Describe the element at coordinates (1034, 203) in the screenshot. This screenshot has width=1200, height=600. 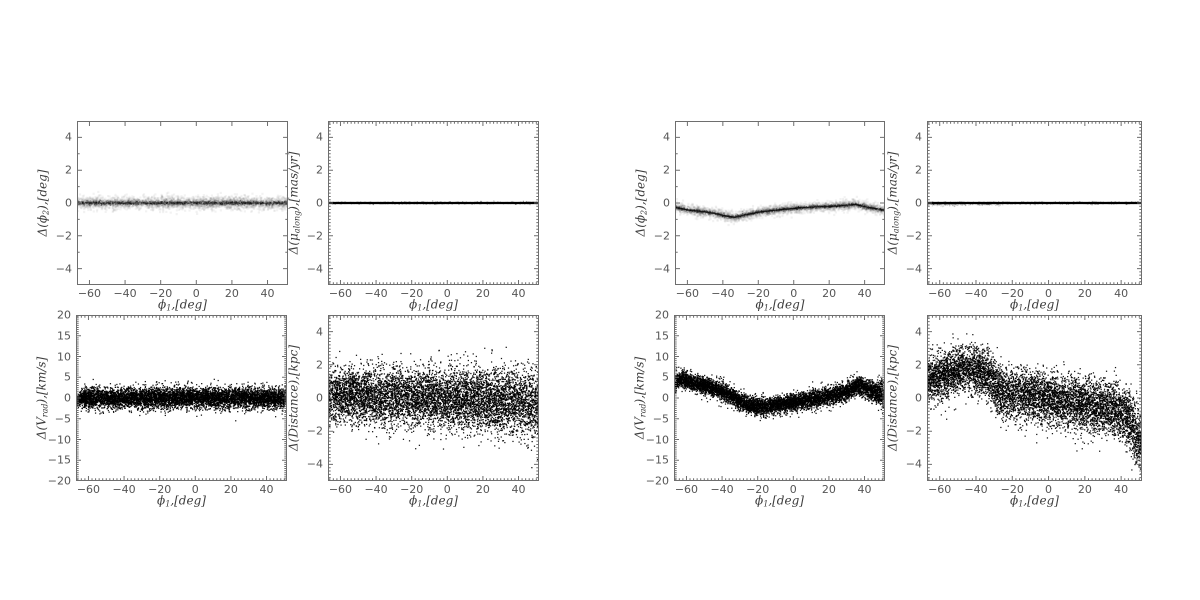
I see `right-delta-mu-along-canvas` at that location.